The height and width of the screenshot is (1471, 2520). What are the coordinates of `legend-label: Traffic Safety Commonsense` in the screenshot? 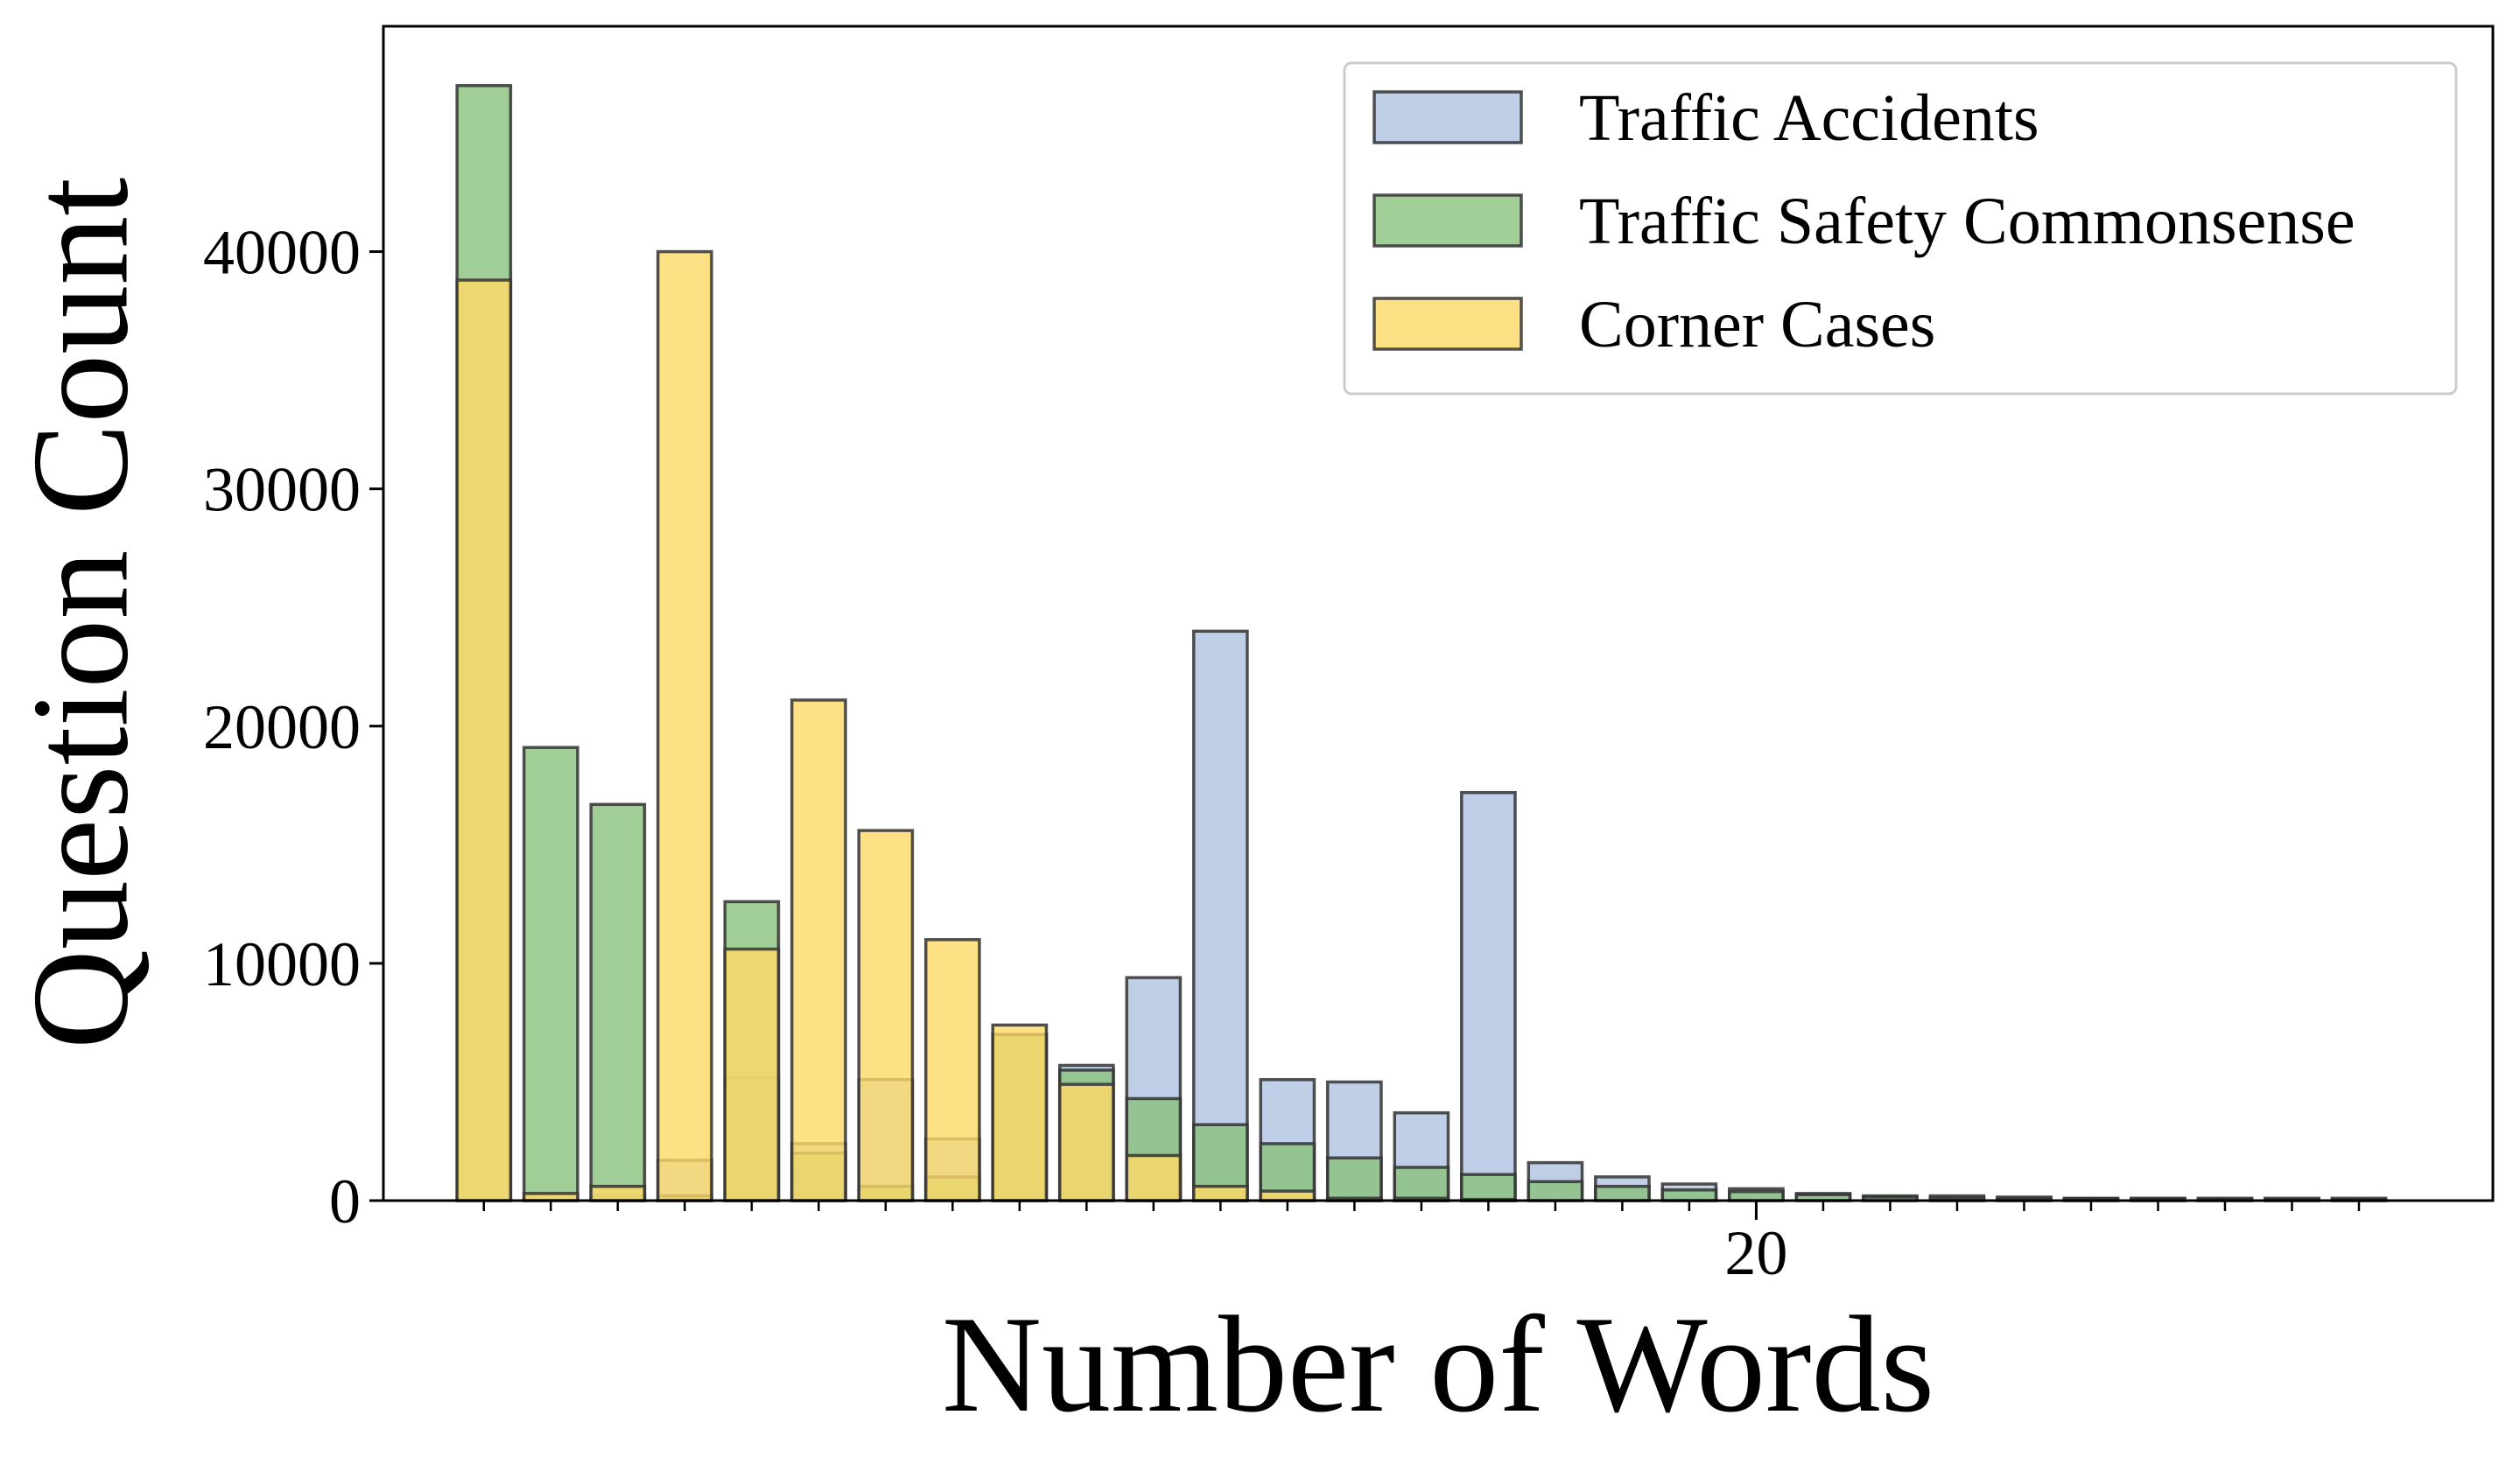 It's located at (1967, 221).